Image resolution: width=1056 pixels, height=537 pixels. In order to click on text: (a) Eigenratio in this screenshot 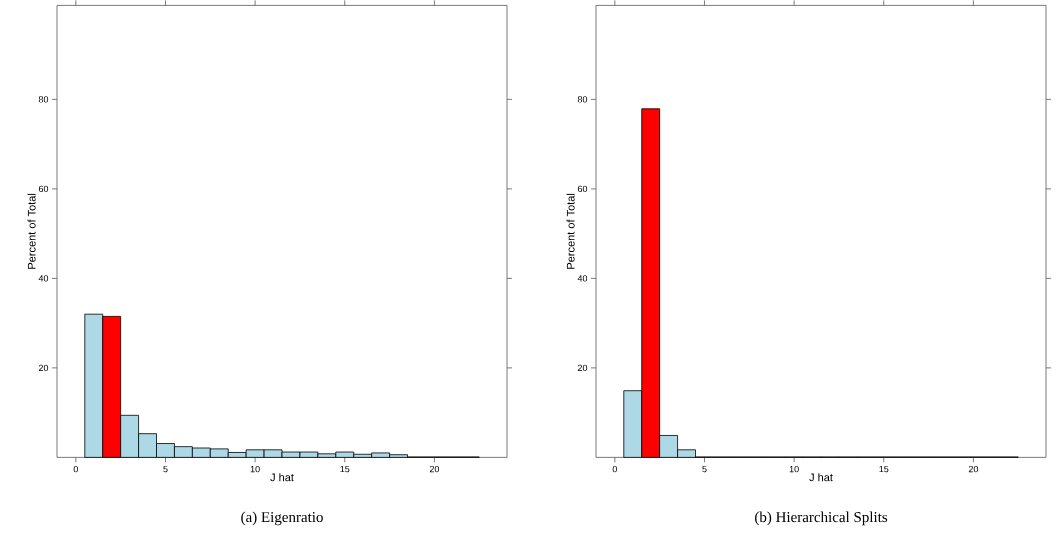, I will do `click(282, 518)`.